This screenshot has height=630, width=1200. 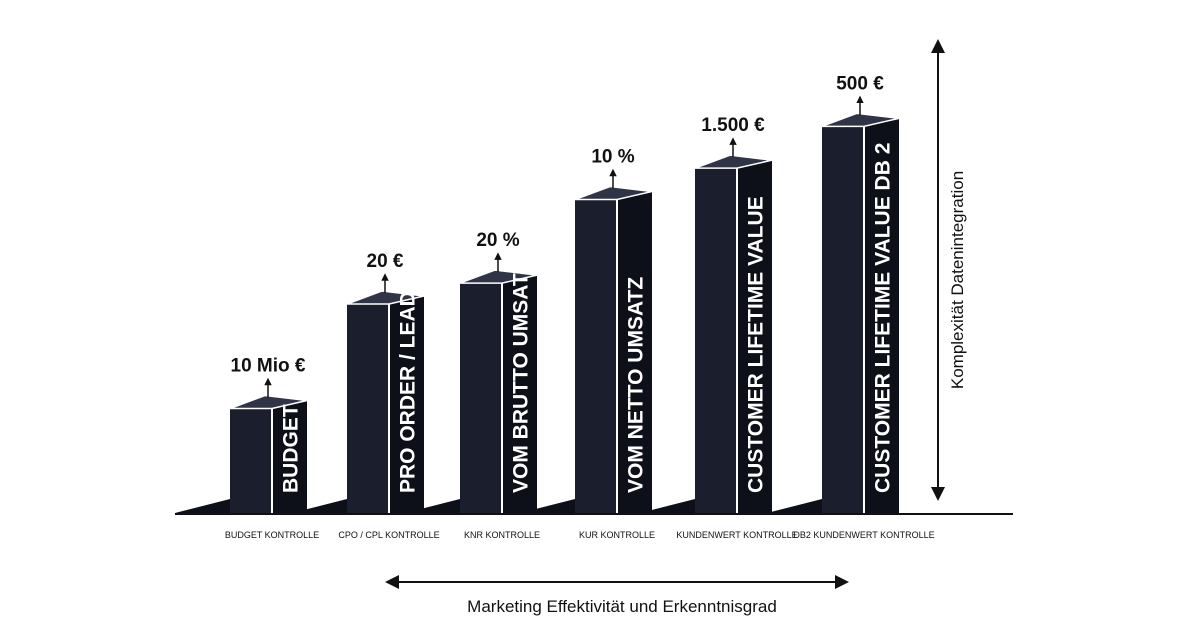 What do you see at coordinates (268, 366) in the screenshot?
I see `value-label: 10 Mio €` at bounding box center [268, 366].